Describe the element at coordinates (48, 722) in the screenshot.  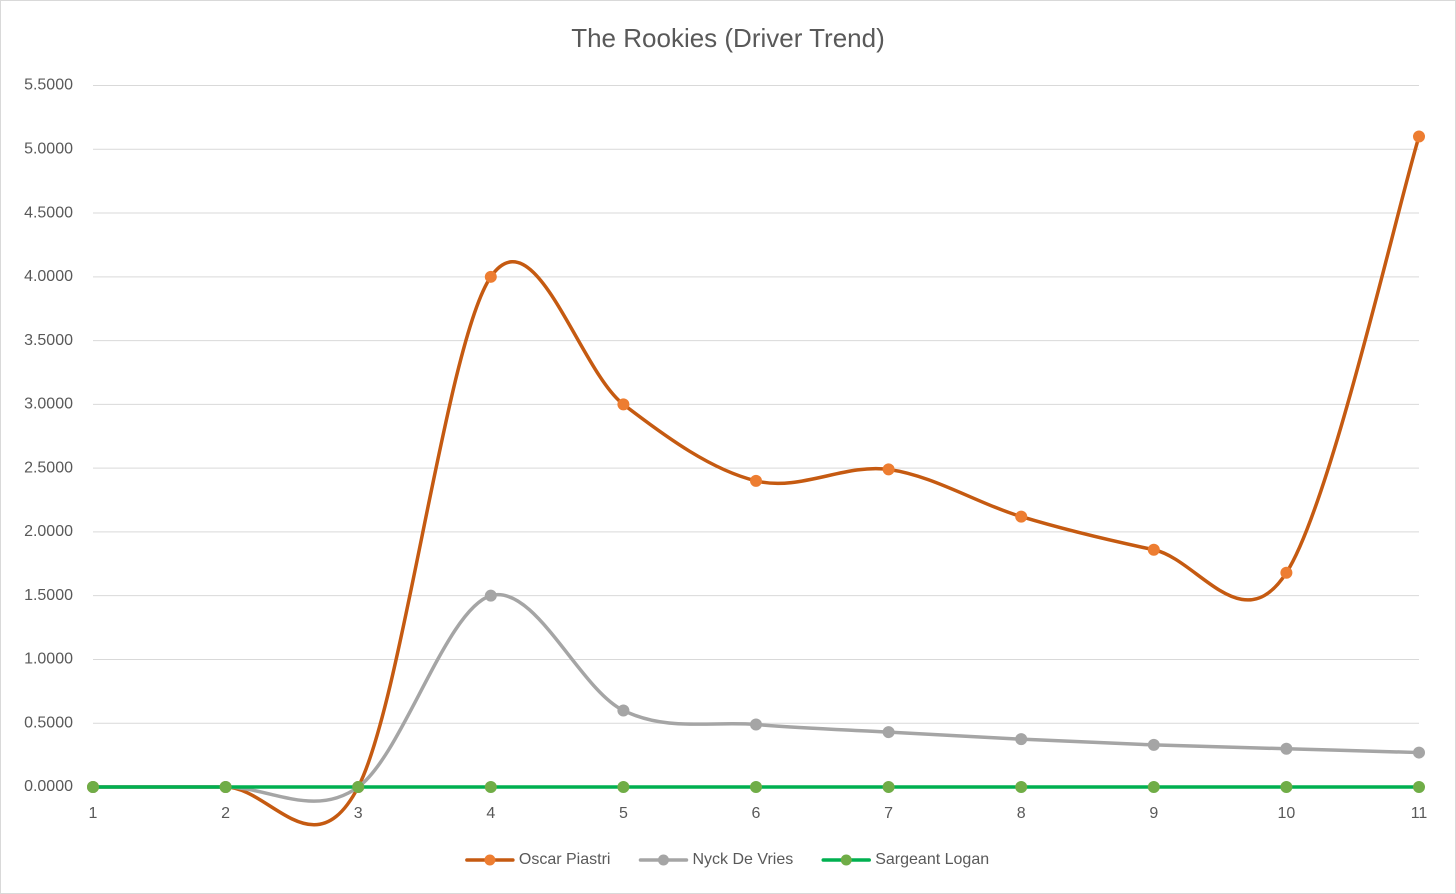
I see `y-tick-label: 0.5000` at that location.